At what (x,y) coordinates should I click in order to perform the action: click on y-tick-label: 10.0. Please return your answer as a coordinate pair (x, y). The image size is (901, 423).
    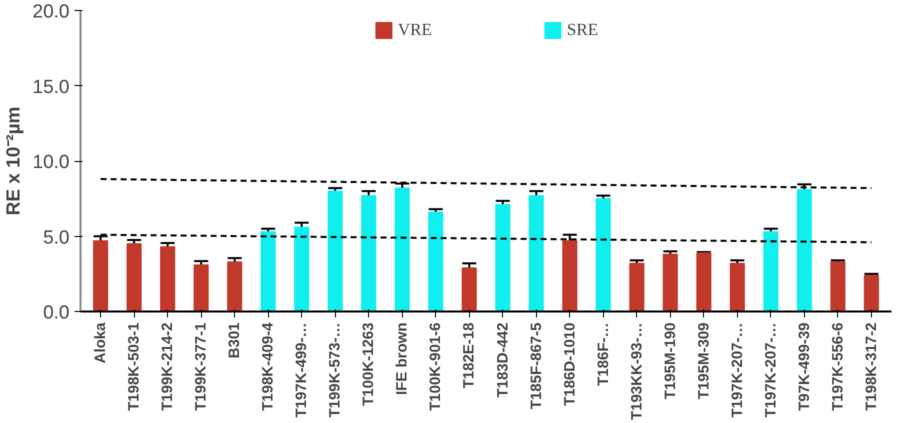
    Looking at the image, I should click on (51, 162).